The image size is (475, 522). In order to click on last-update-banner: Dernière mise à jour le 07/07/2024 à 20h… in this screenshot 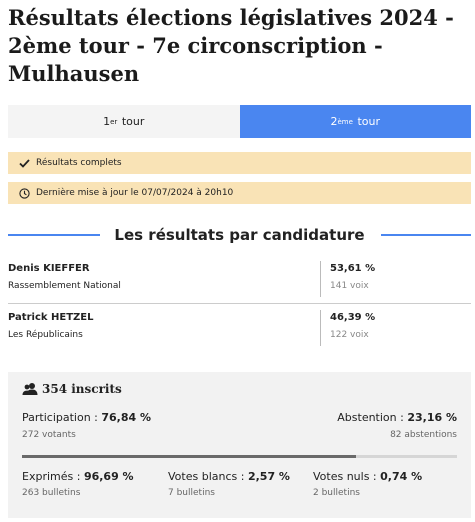, I will do `click(239, 193)`.